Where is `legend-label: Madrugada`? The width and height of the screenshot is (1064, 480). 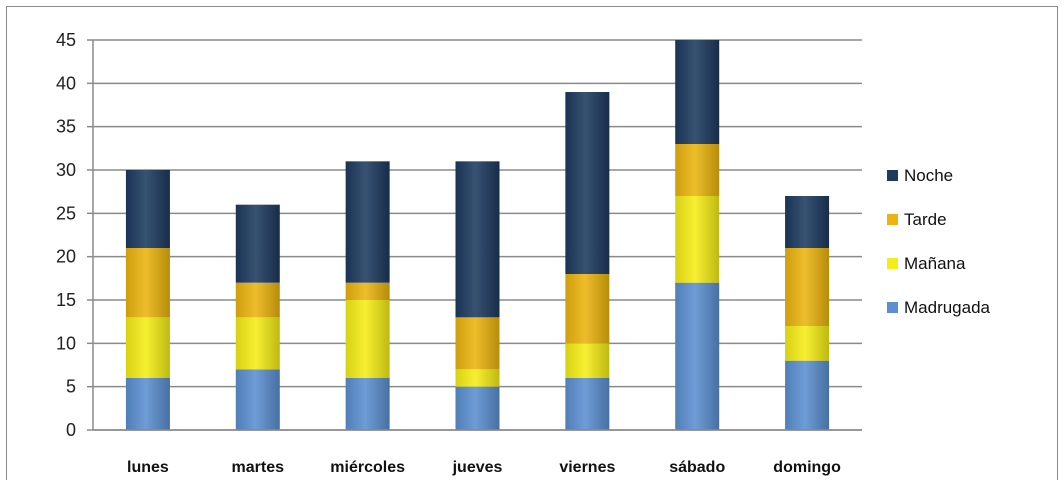 legend-label: Madrugada is located at coordinates (947, 307).